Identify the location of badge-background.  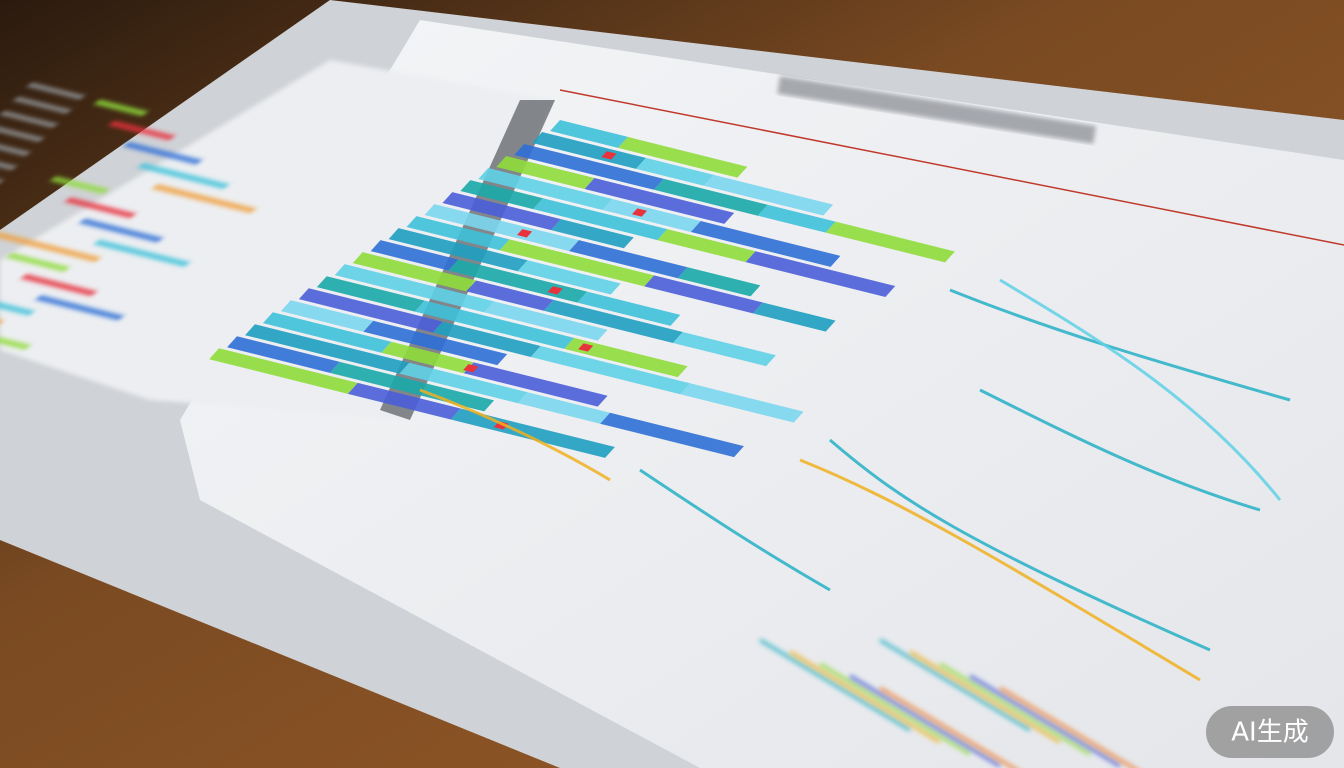
(1270, 732).